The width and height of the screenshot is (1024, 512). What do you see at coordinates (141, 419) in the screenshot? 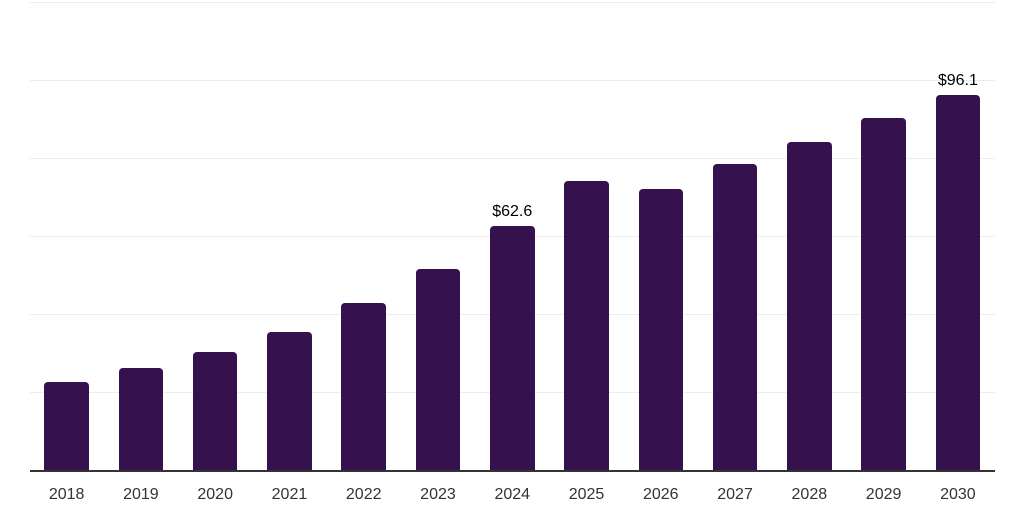
I see `bar-2019` at bounding box center [141, 419].